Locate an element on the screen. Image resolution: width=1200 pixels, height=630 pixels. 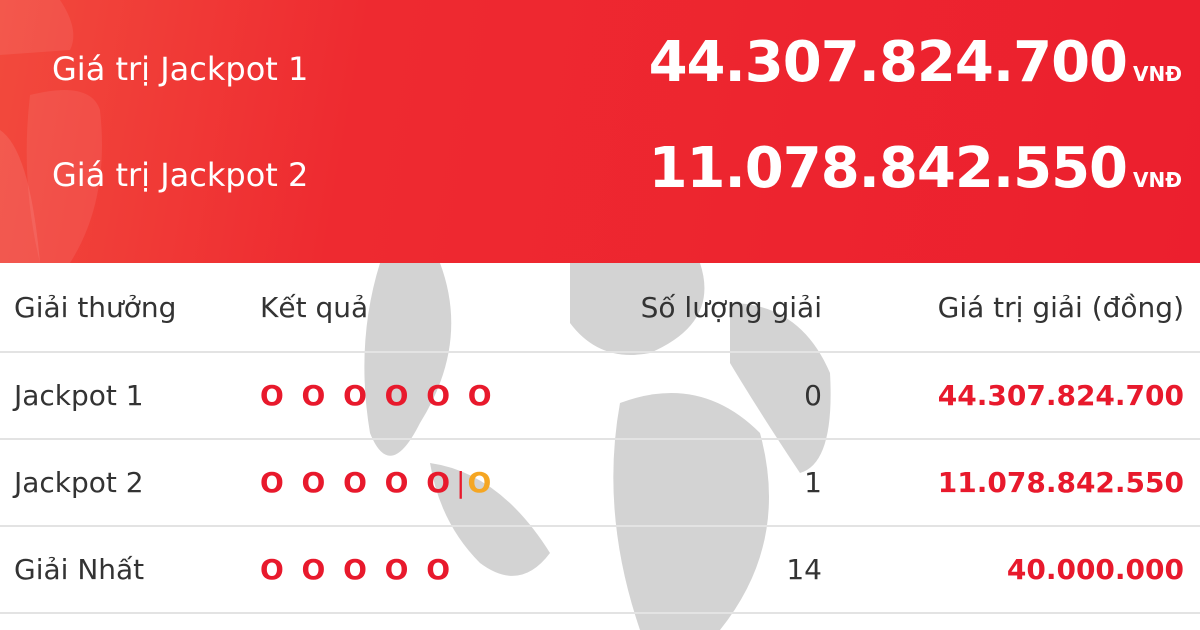
extra-number: O is located at coordinates (479, 482).